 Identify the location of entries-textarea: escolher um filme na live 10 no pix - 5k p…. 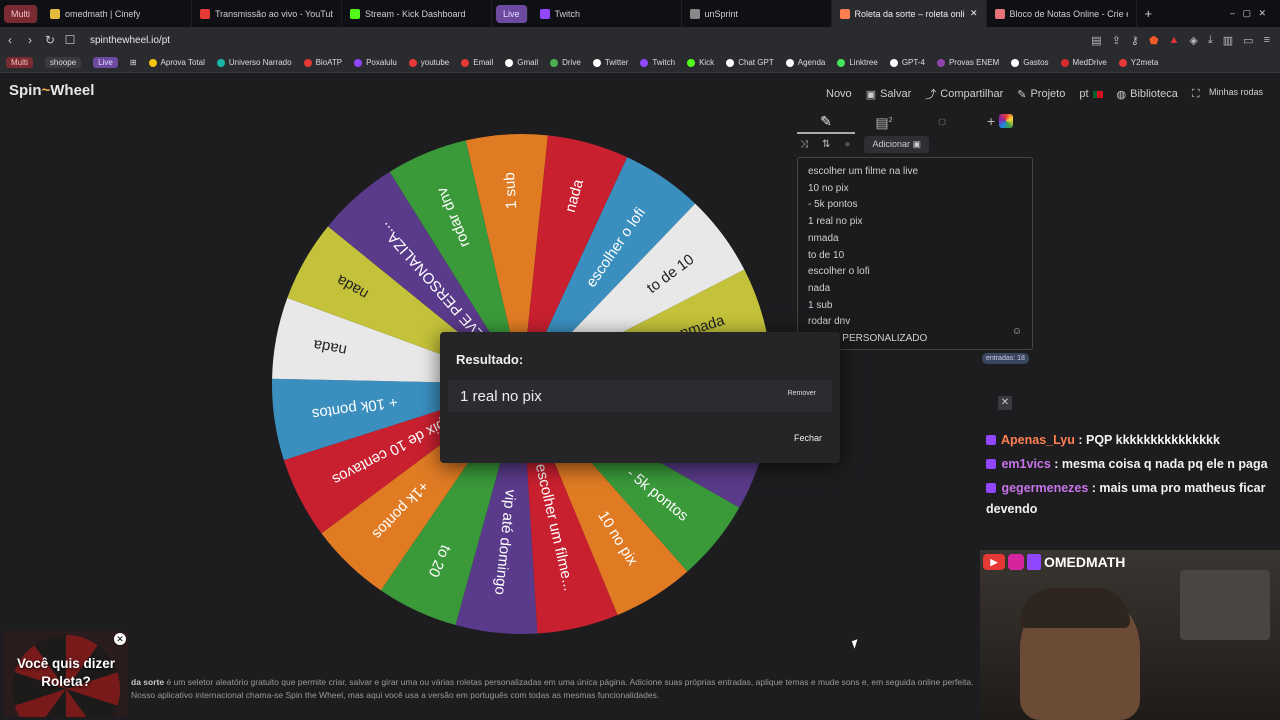
(915, 253).